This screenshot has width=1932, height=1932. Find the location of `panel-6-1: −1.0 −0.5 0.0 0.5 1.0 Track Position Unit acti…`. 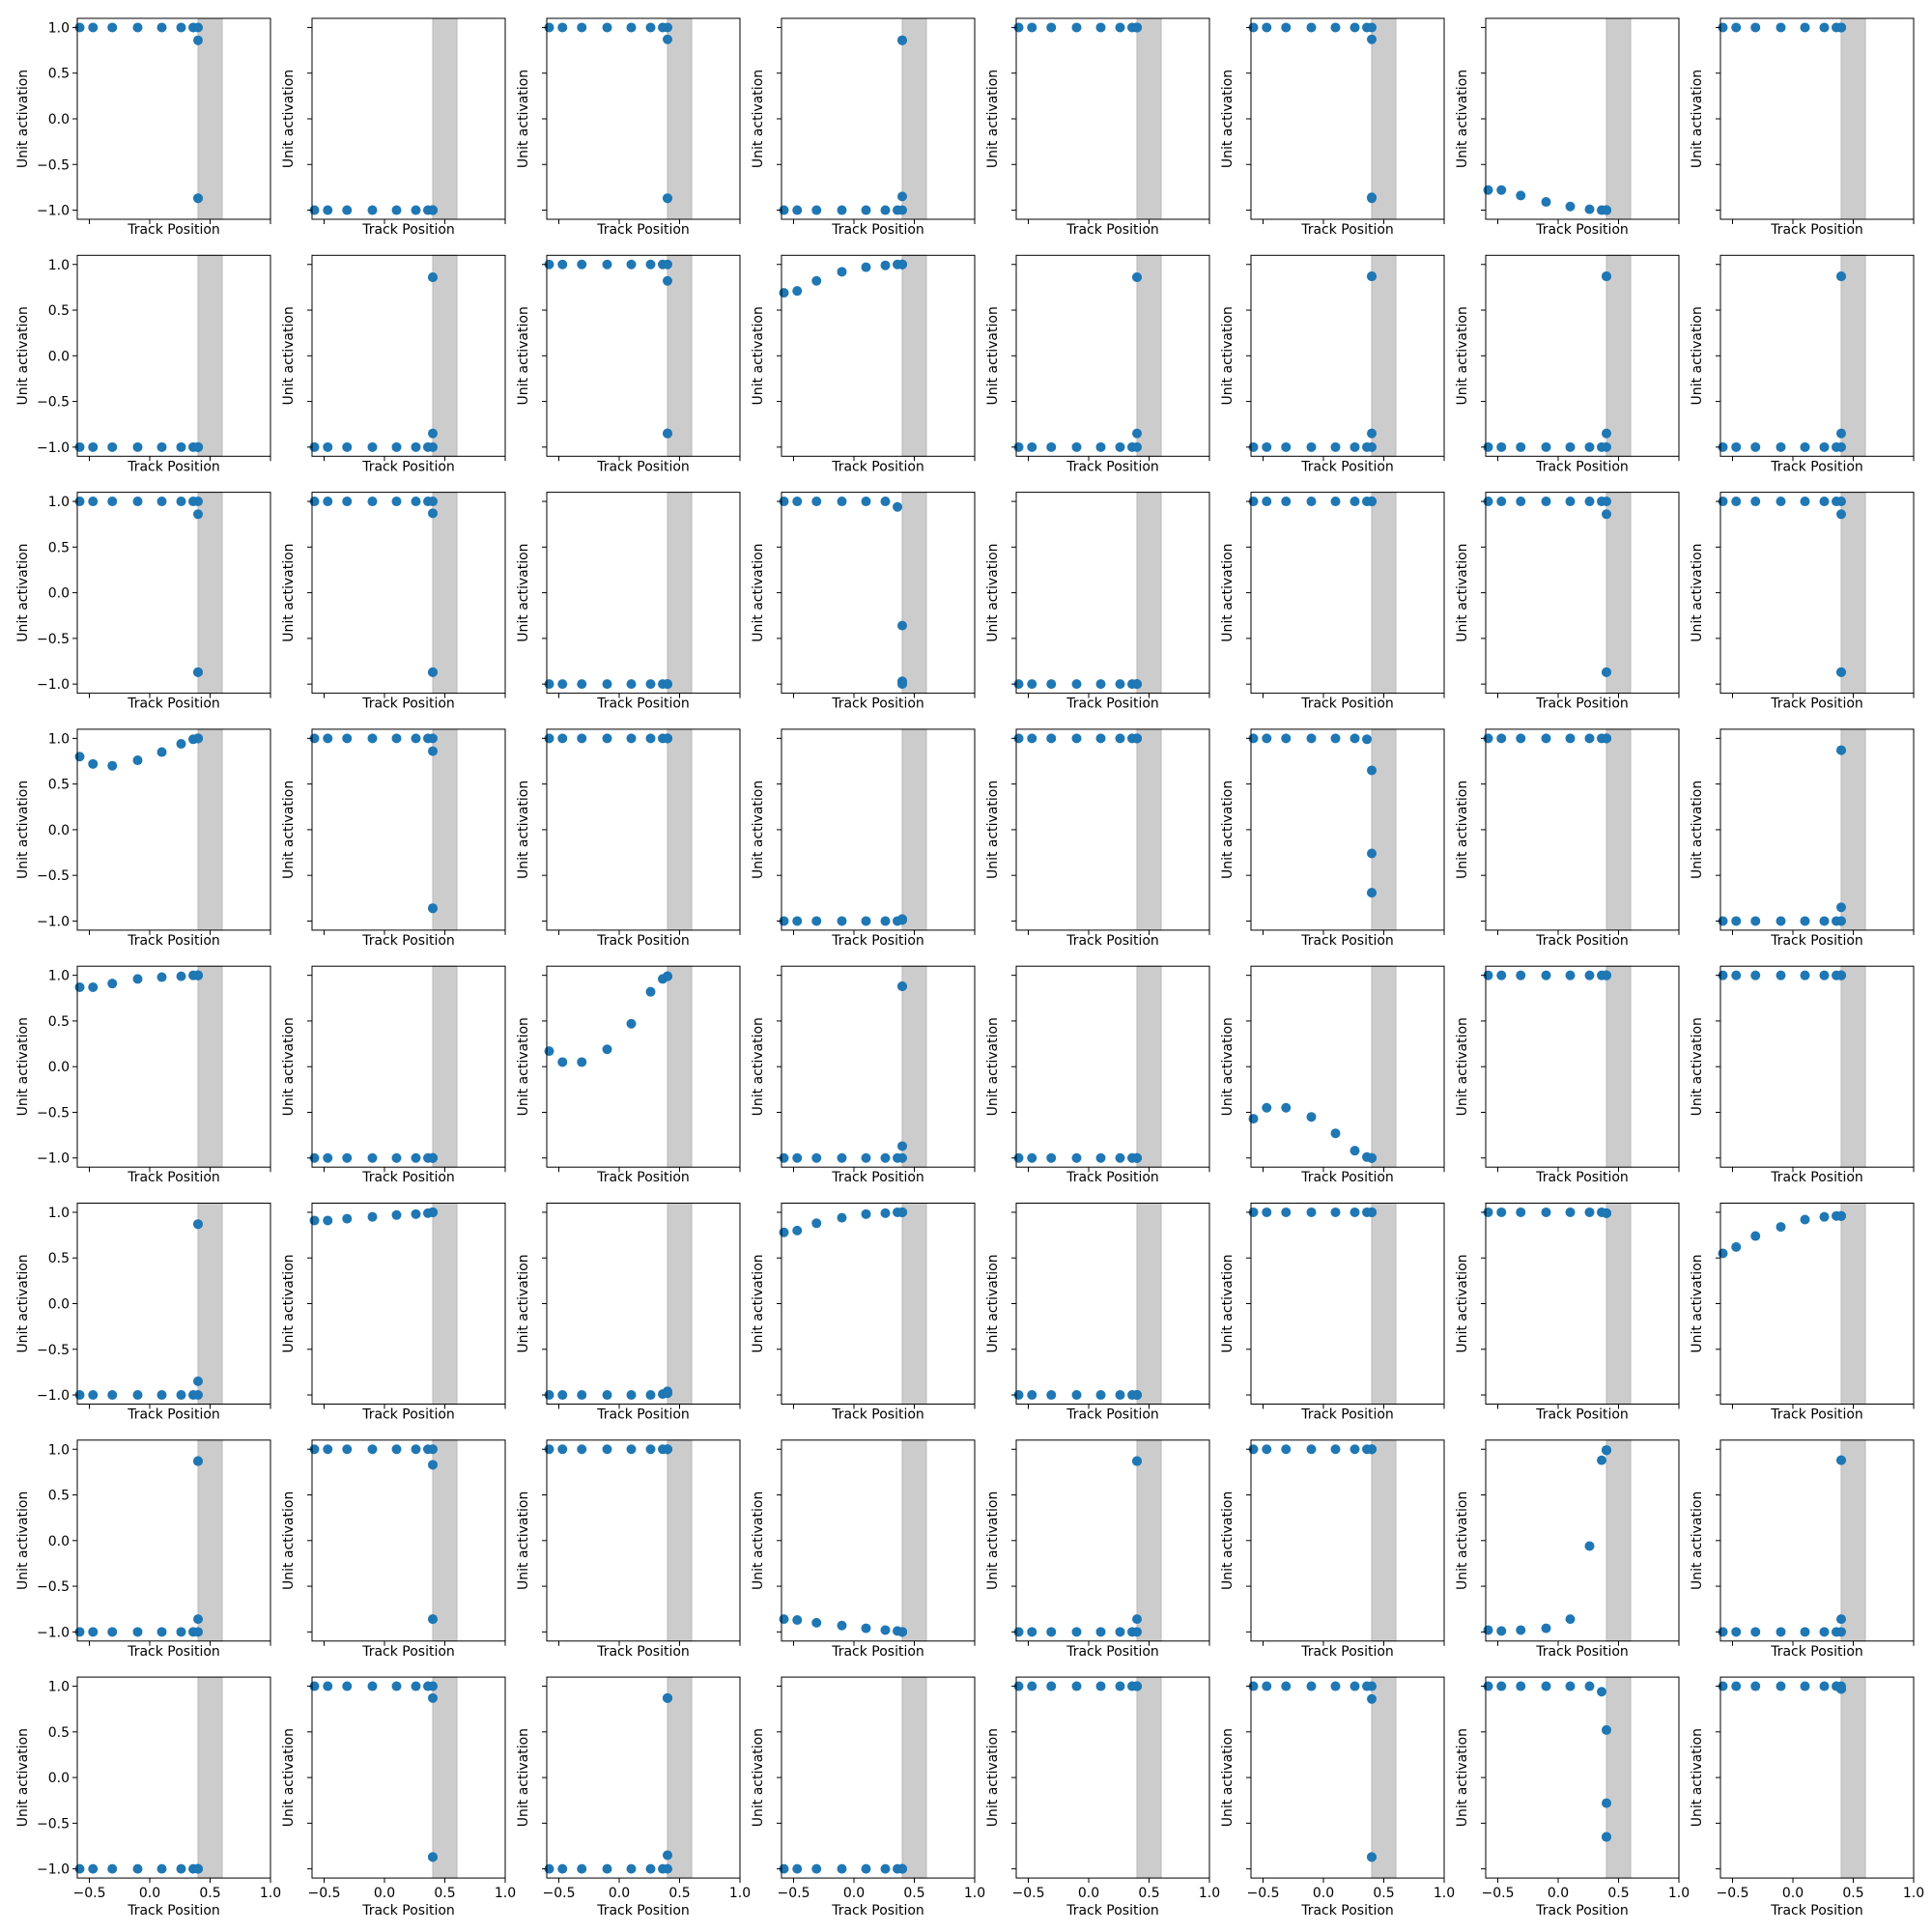

panel-6-1: −1.0 −0.5 0.0 0.5 1.0 Track Position Unit acti… is located at coordinates (143, 1313).